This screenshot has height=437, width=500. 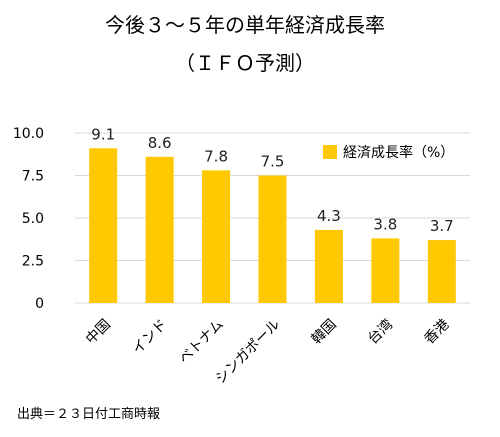 I want to click on y-tick-label: 0, so click(x=39, y=304).